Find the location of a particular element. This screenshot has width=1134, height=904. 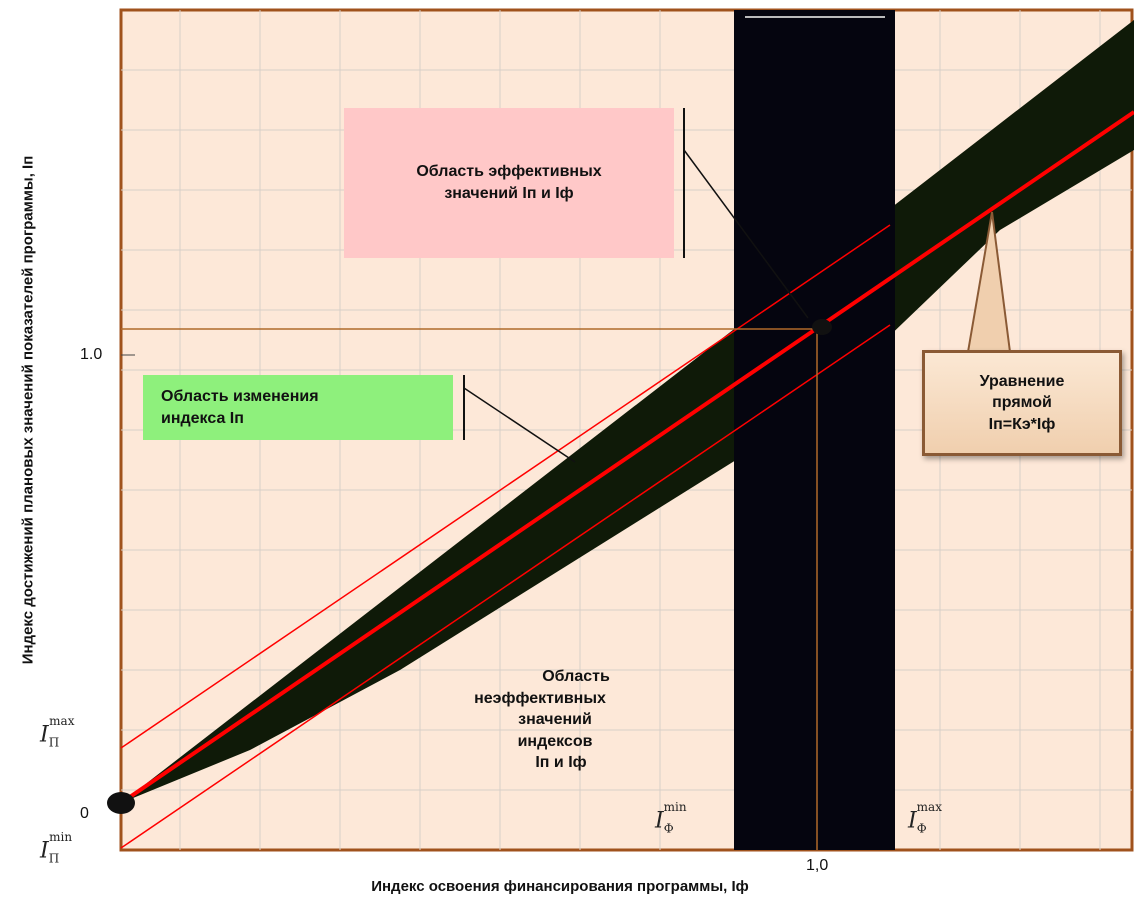

index-range-box: Область изменения индекса Iп is located at coordinates (298, 407).